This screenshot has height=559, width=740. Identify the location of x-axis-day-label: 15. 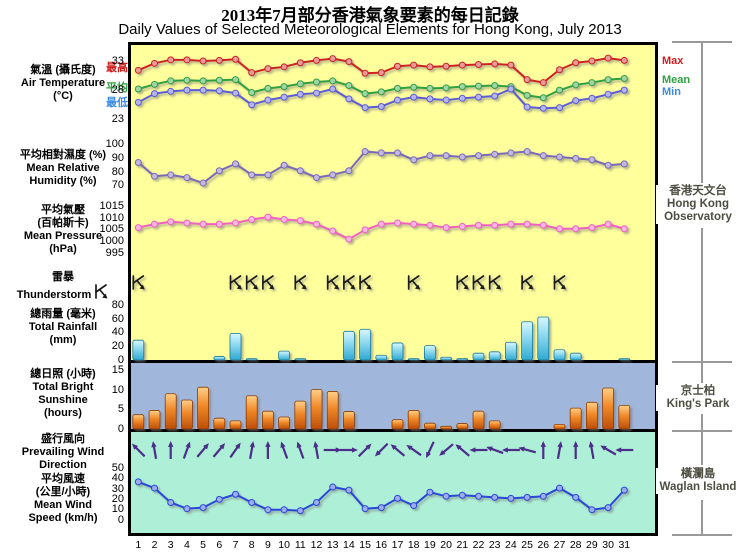
(365, 545).